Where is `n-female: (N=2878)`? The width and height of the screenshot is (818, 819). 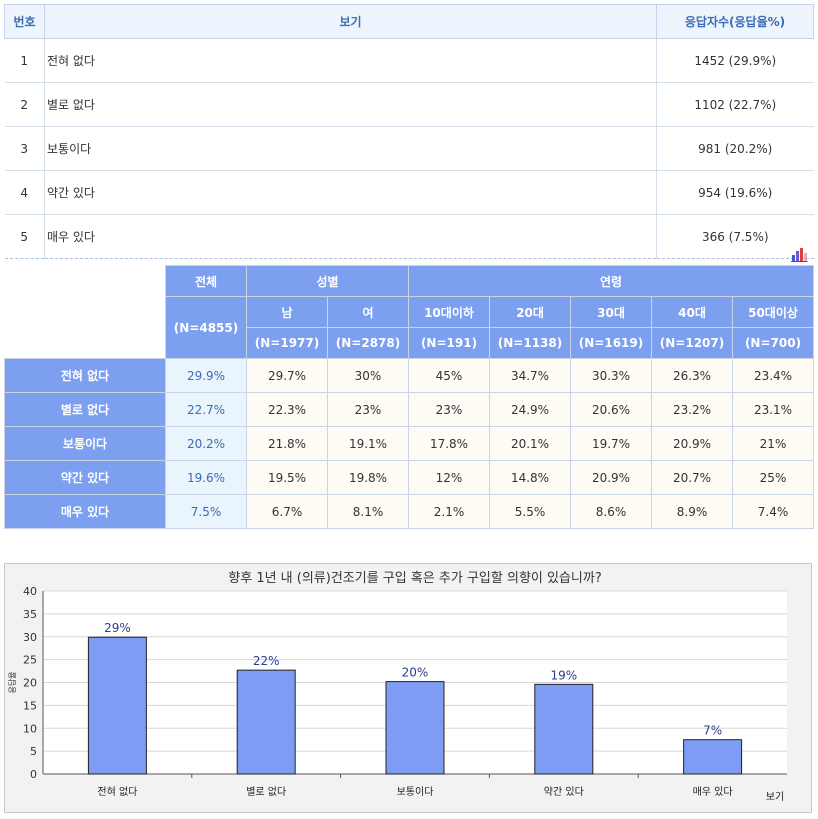
n-female: (N=2878) is located at coordinates (368, 343).